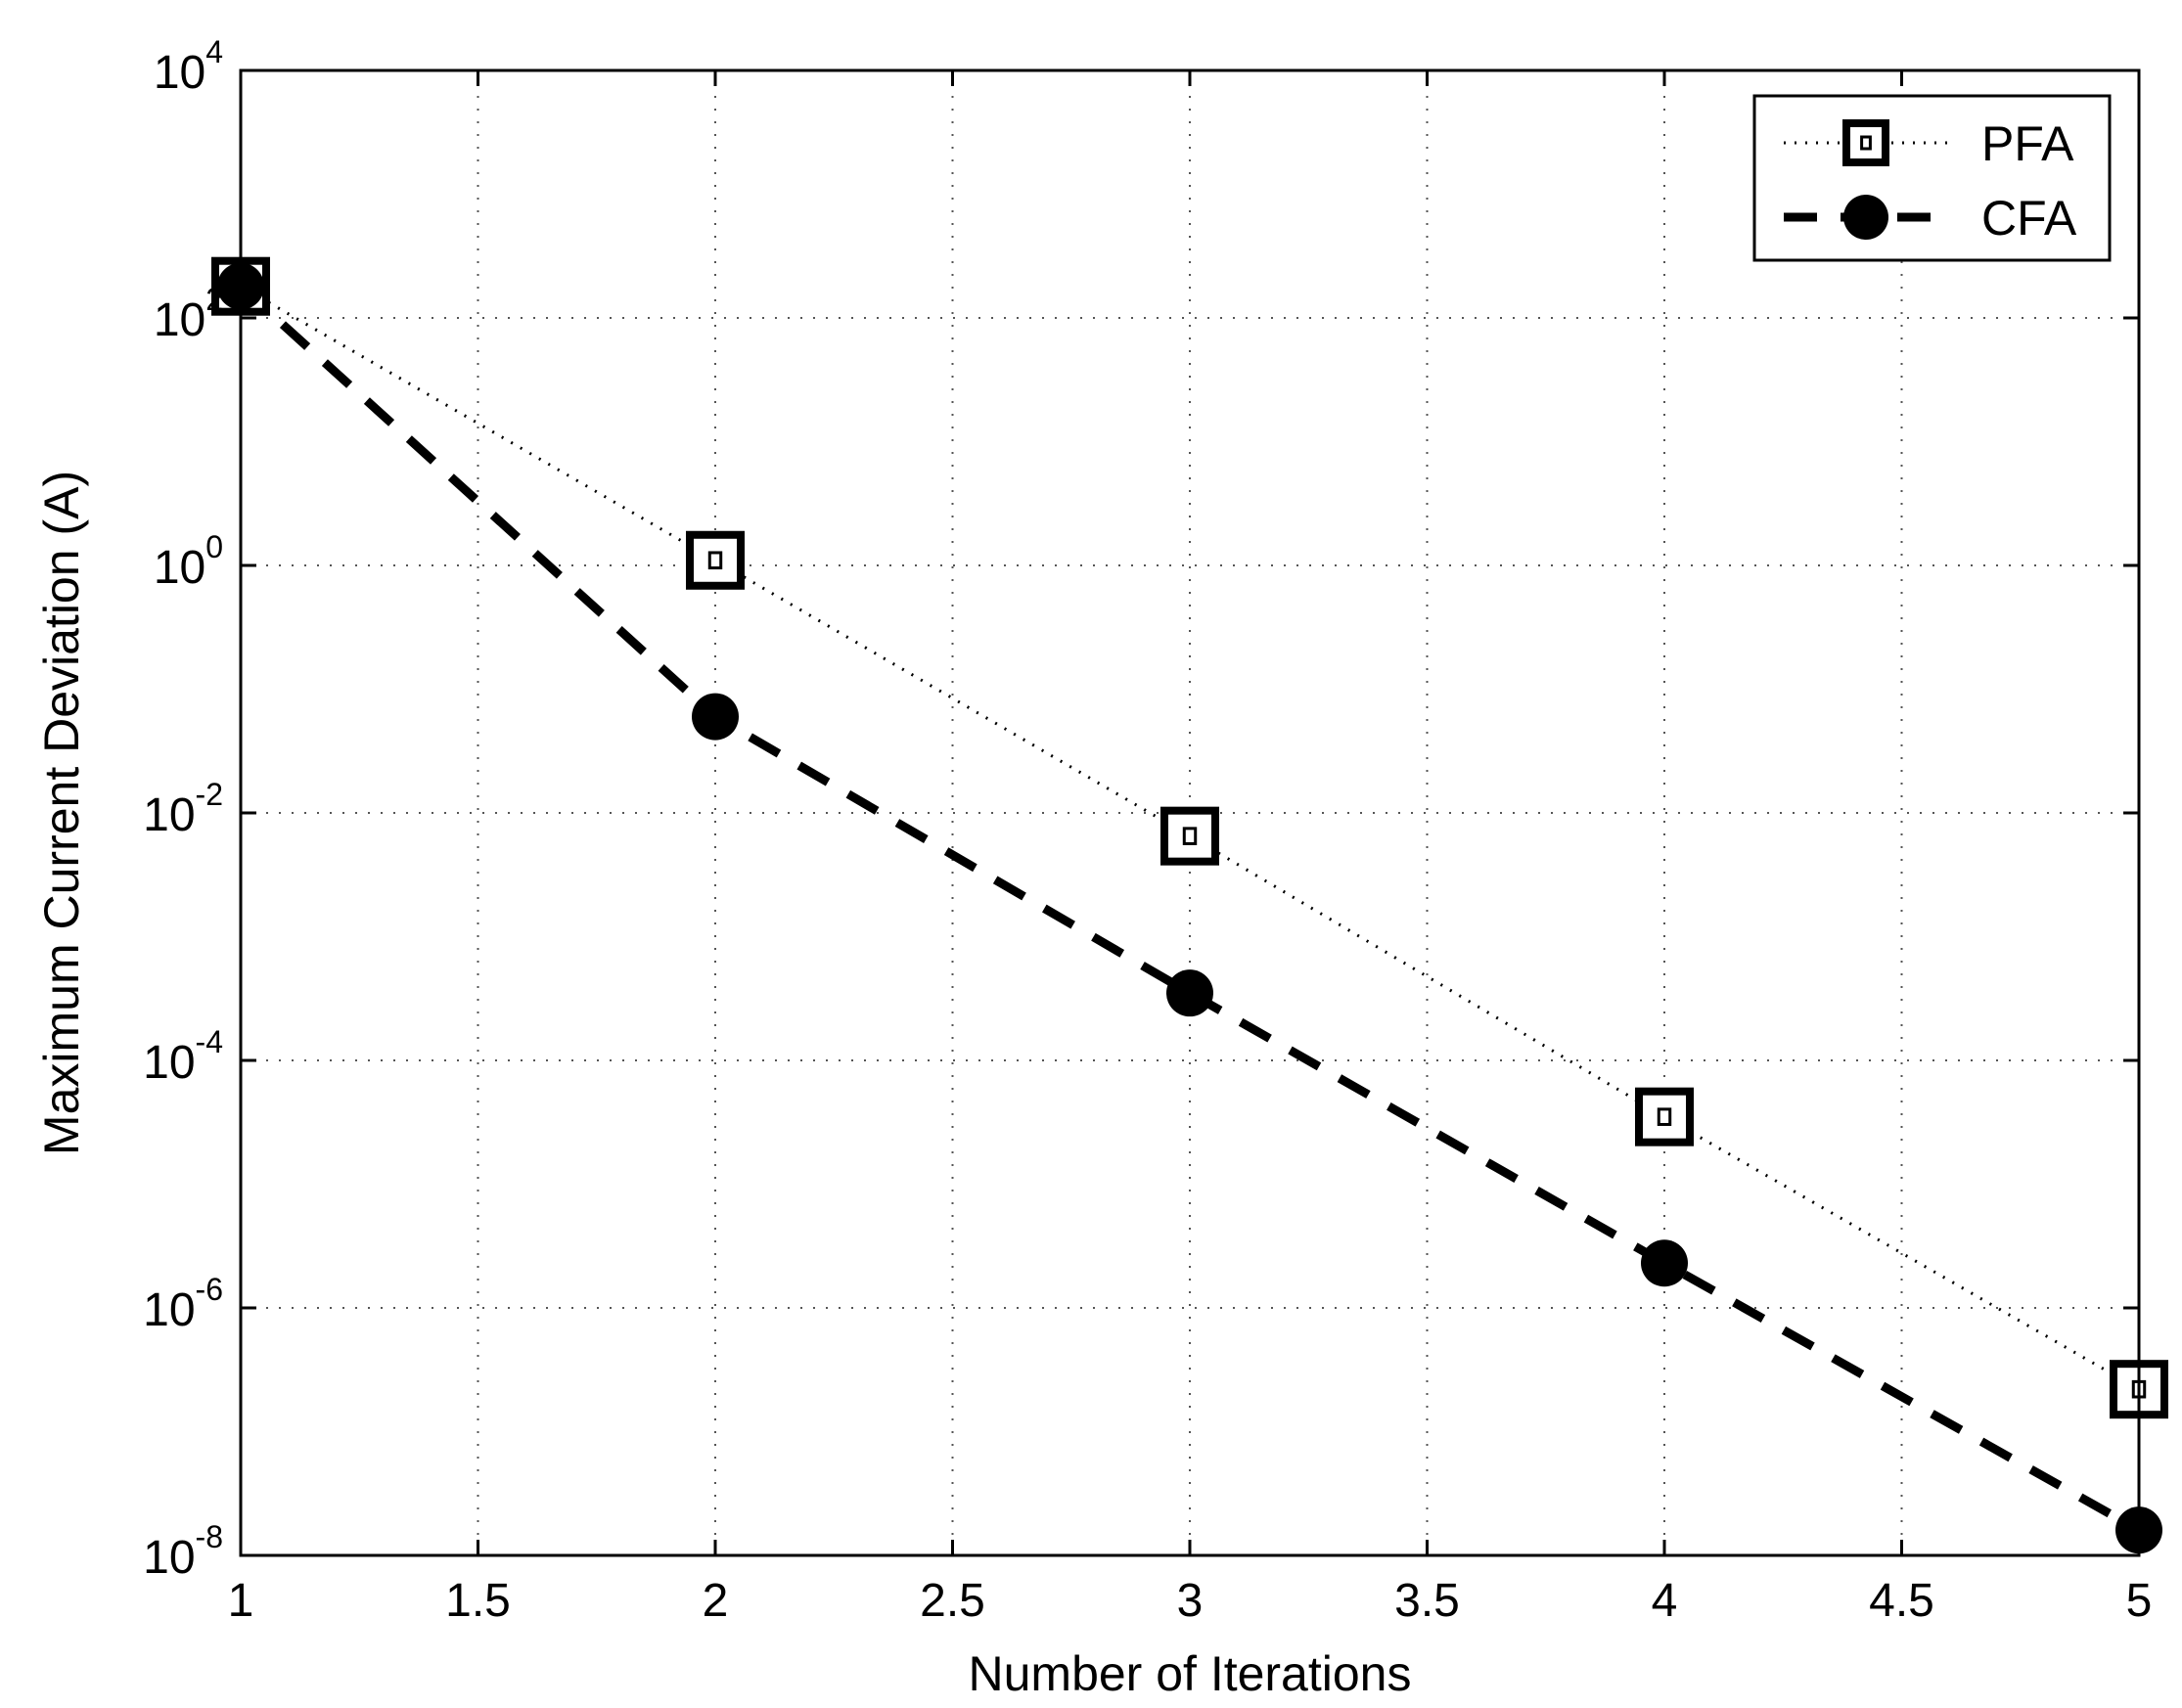 Image resolution: width=2182 pixels, height=1708 pixels. I want to click on legend: PFA CFA, so click(1932, 178).